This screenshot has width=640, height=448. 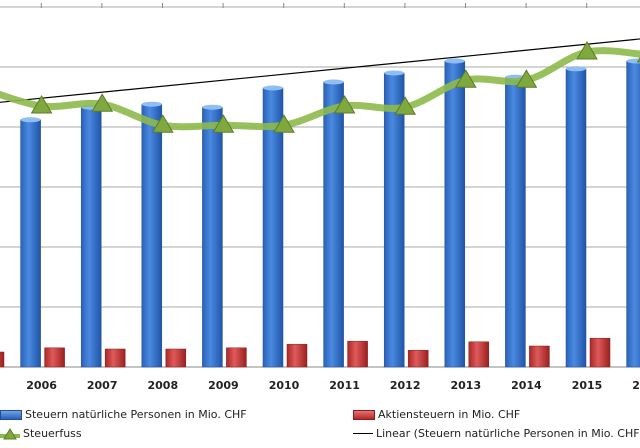 I want to click on legend-label: Steuern natürliche Personen in Mio. CHF, so click(x=136, y=414).